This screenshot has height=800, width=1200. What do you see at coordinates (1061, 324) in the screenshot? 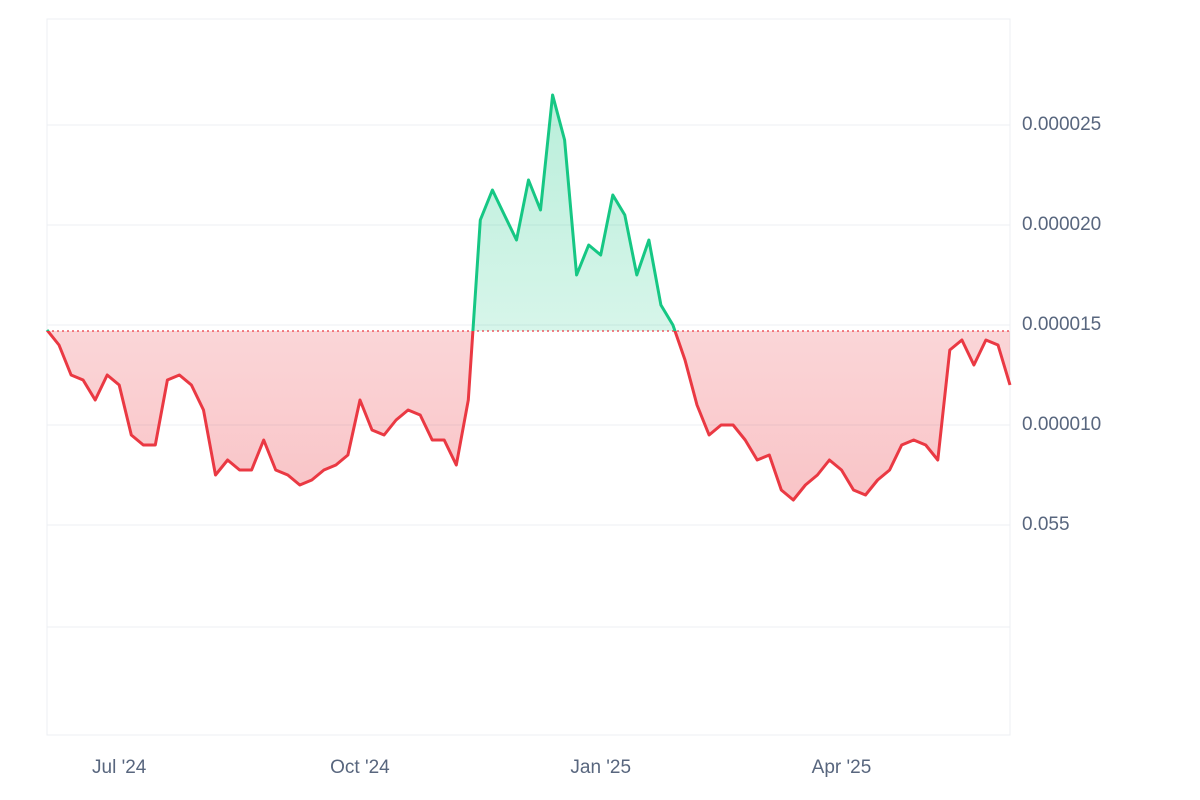
I see `y-tick-label: 0.000015` at bounding box center [1061, 324].